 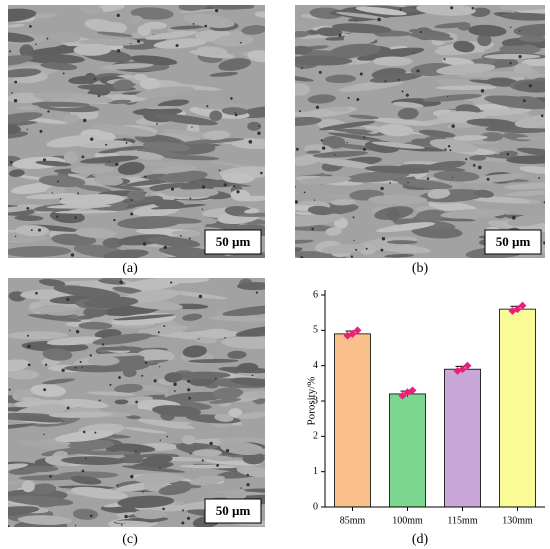 What do you see at coordinates (315, 436) in the screenshot?
I see `y-tick-label: 2` at bounding box center [315, 436].